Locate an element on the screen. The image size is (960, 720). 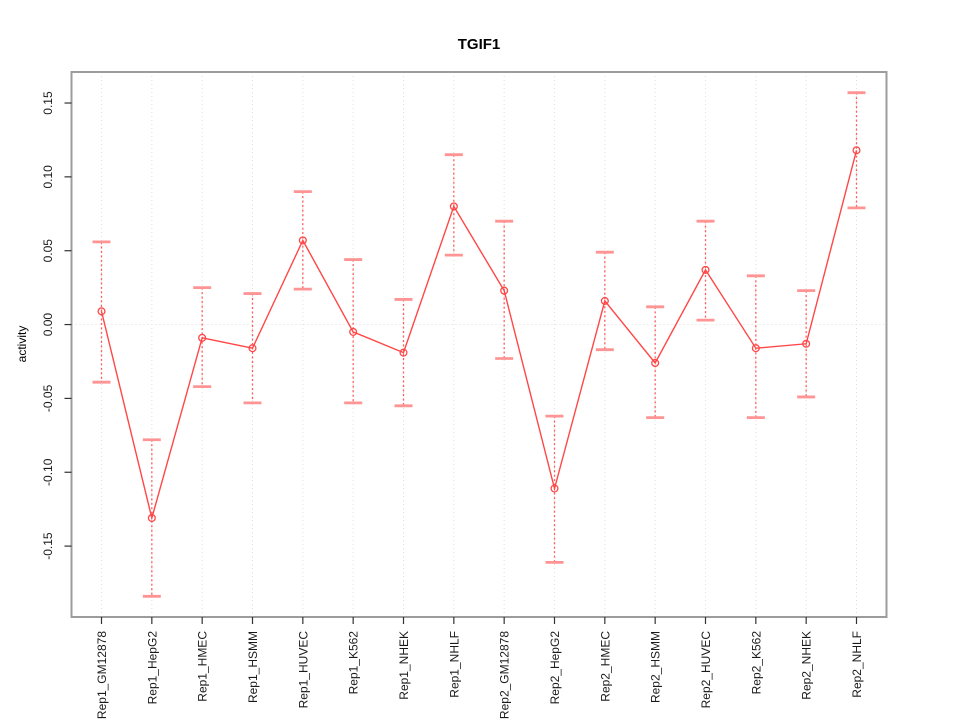
chart-title: TGIF1 is located at coordinates (479, 44).